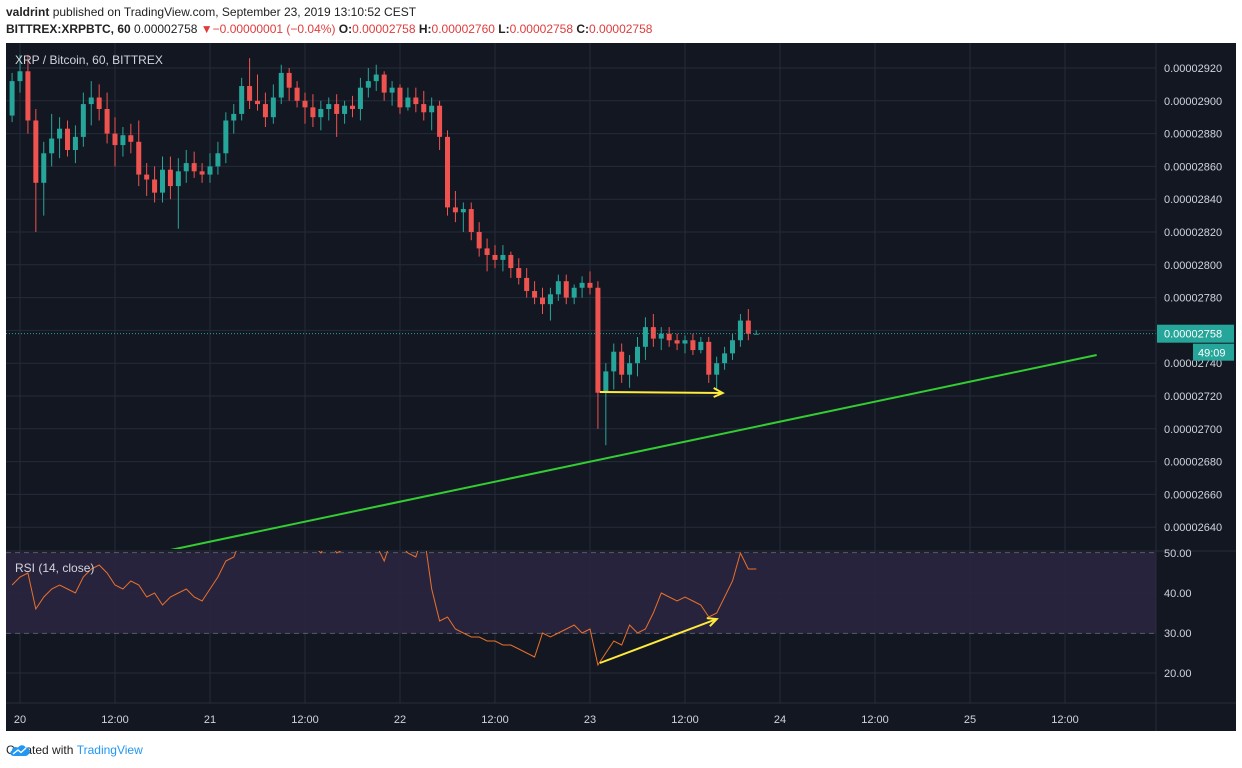 The height and width of the screenshot is (768, 1242). I want to click on rsi-arrow-line, so click(658, 641).